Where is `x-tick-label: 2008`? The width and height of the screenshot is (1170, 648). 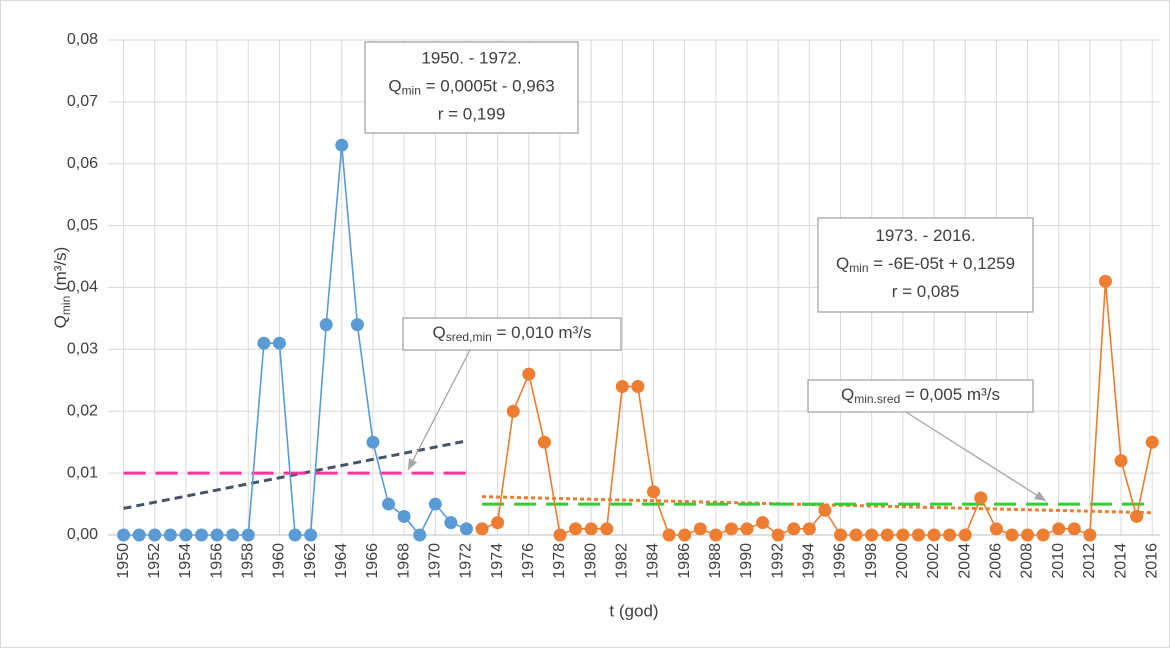
x-tick-label: 2008 is located at coordinates (1027, 561).